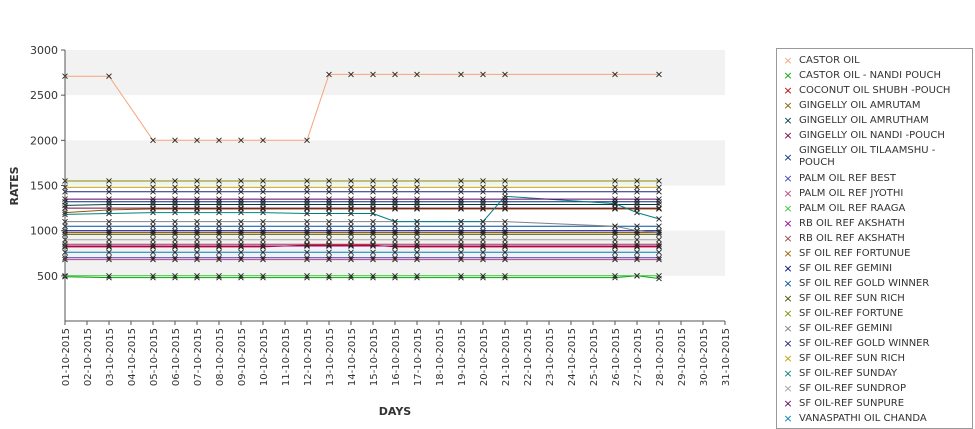 Image resolution: width=975 pixels, height=429 pixels. What do you see at coordinates (829, 60) in the screenshot?
I see `legend-label: CASTOR OIL` at bounding box center [829, 60].